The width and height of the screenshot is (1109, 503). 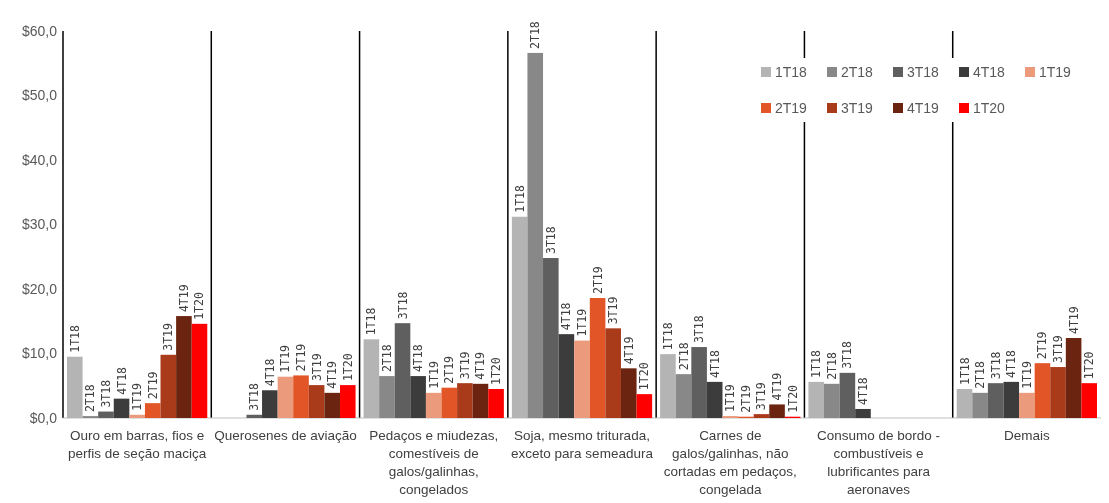 I want to click on legend-label: 1T20, so click(x=989, y=107).